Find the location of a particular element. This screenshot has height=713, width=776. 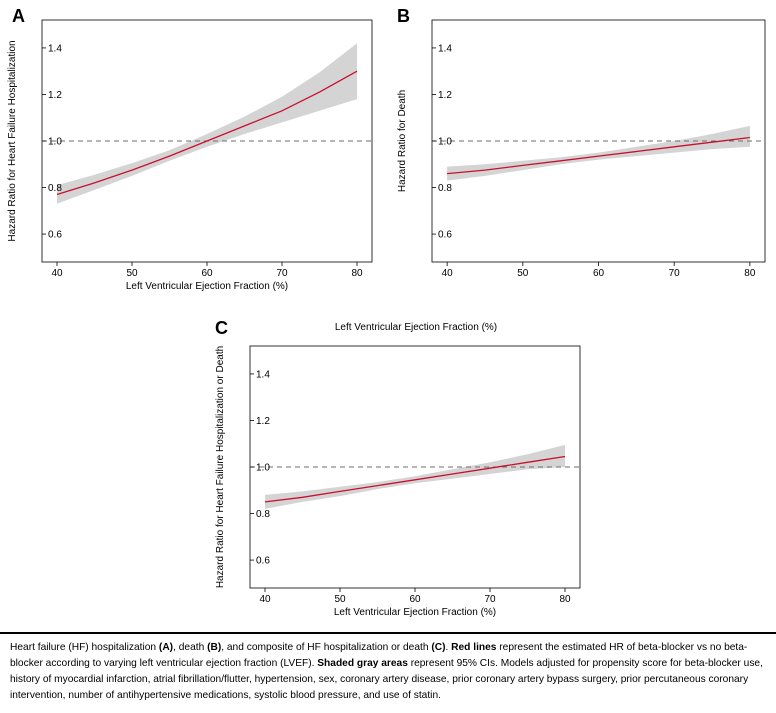

caption-part: Heart failure (HF) hospitalization is located at coordinates (84, 647).